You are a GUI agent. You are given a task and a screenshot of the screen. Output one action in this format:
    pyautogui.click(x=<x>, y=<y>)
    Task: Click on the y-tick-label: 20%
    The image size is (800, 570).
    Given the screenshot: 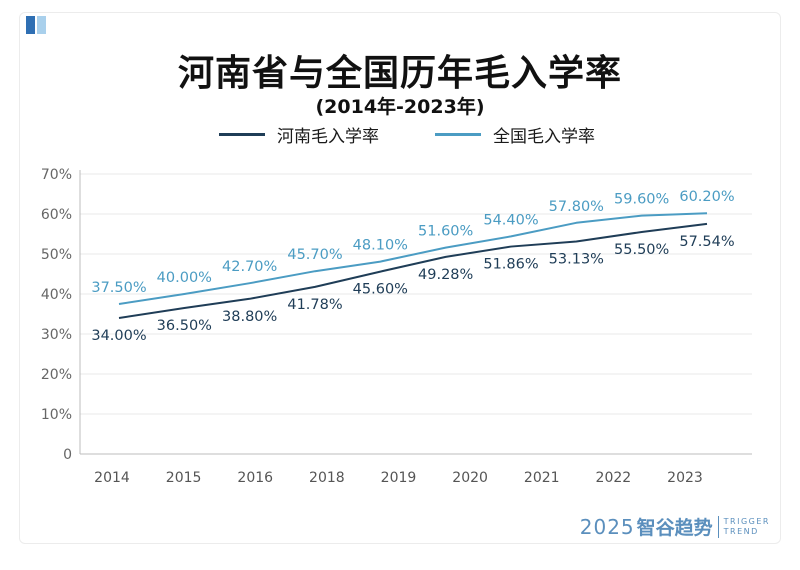 What is the action you would take?
    pyautogui.click(x=56, y=375)
    